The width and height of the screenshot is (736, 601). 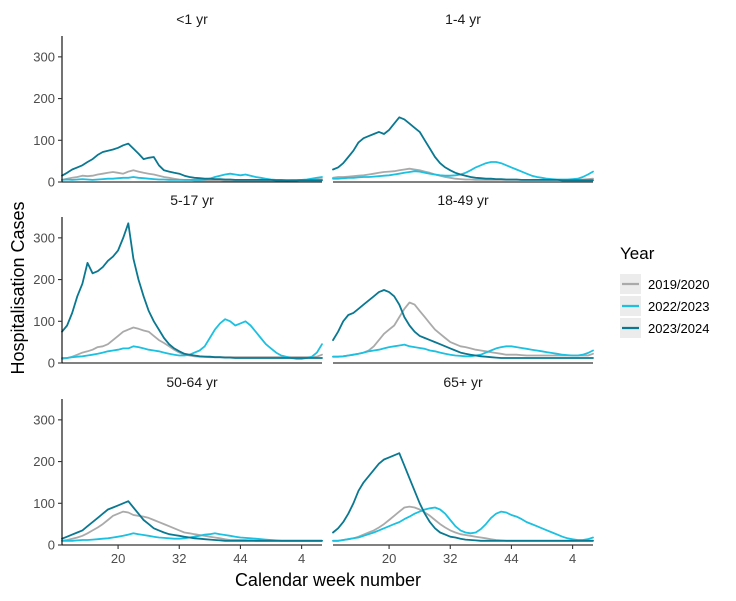 I want to click on y-axis-title: Hospitalisation Cases, so click(x=18, y=287).